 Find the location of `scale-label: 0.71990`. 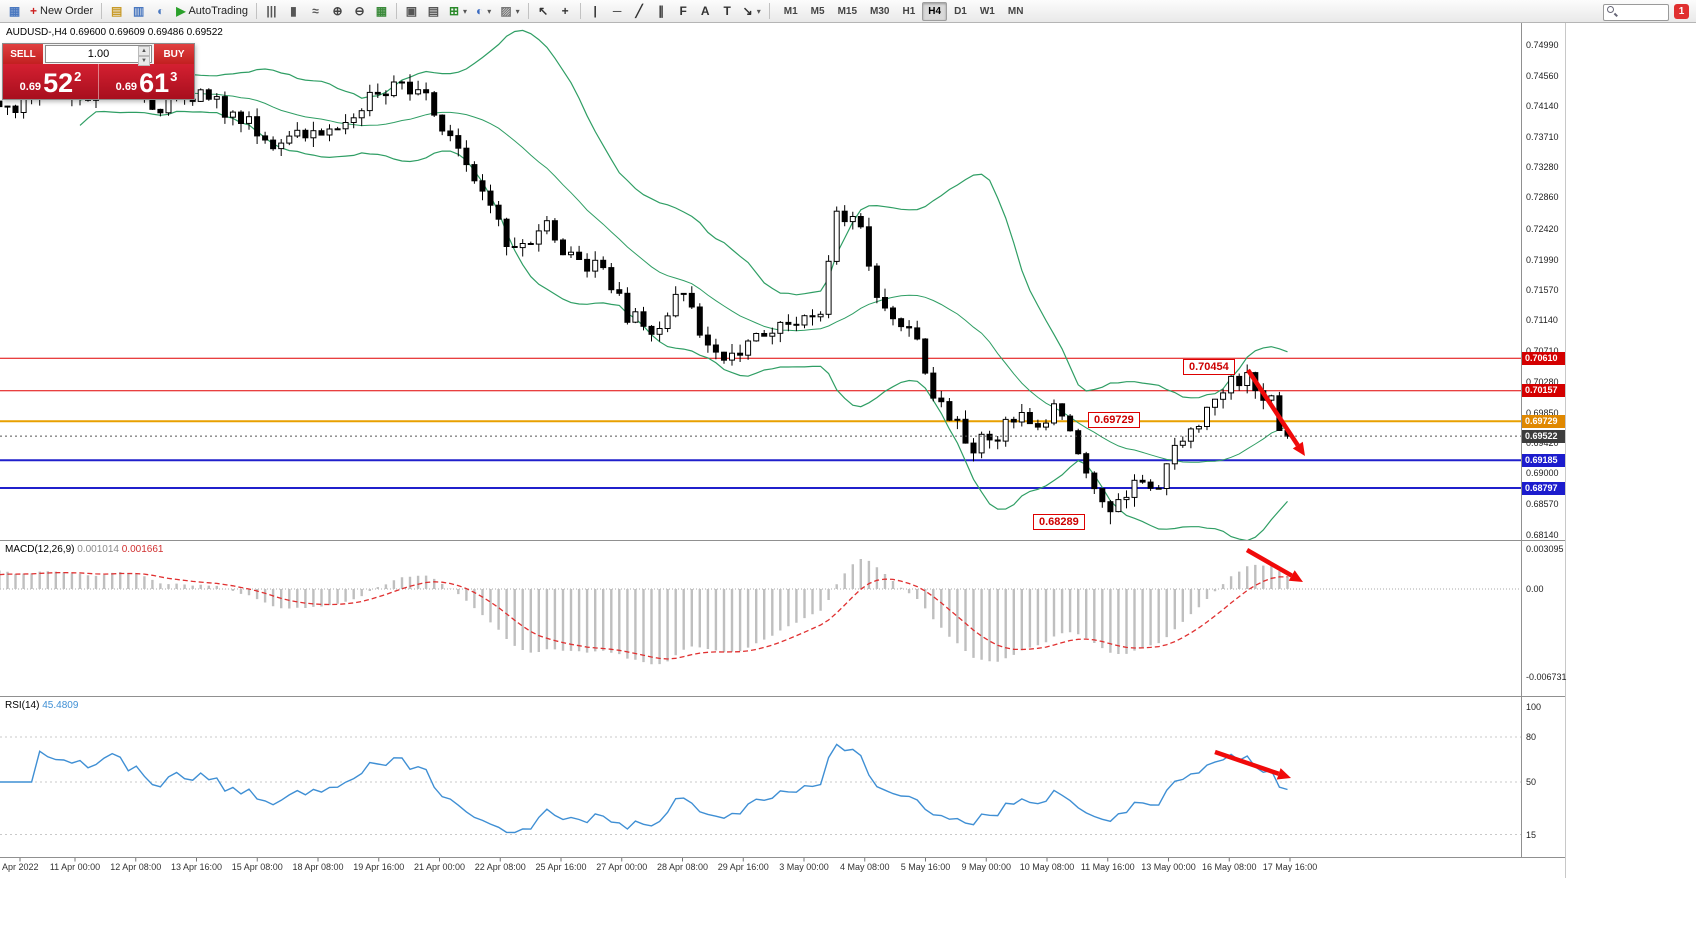

scale-label: 0.71990 is located at coordinates (1542, 259).